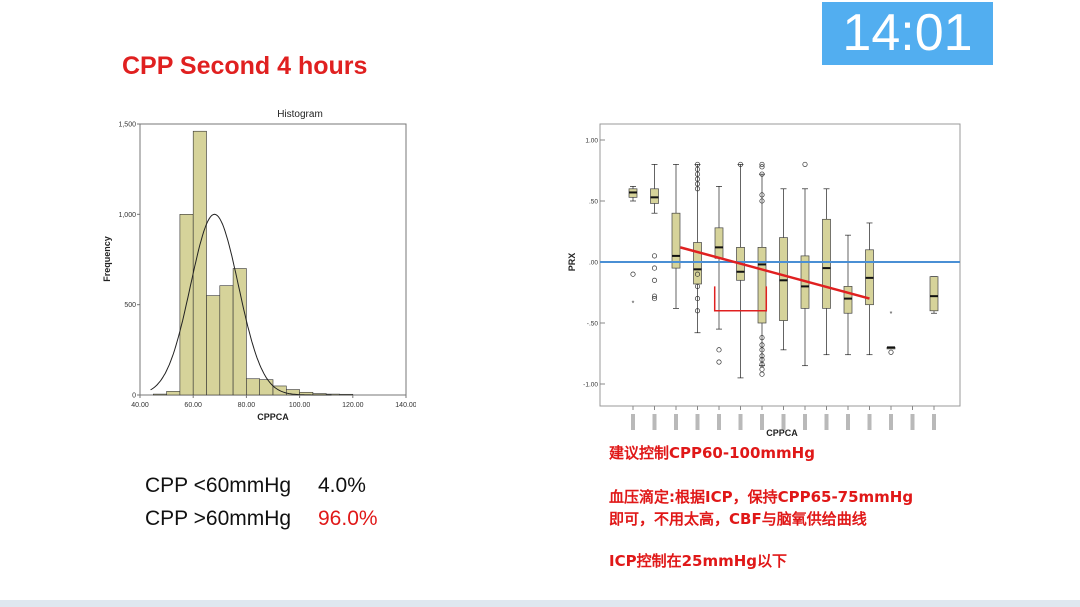 The height and width of the screenshot is (607, 1080). Describe the element at coordinates (740, 299) in the screenshot. I see `highlight-bracket` at that location.